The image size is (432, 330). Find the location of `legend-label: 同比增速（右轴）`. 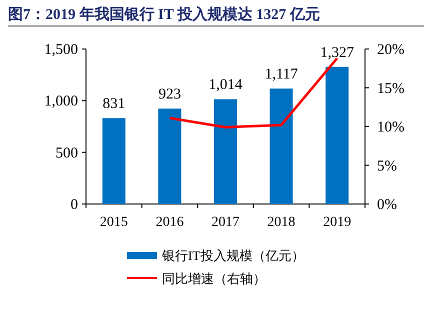

legend-label: 同比增速（右轴） is located at coordinates (214, 278).